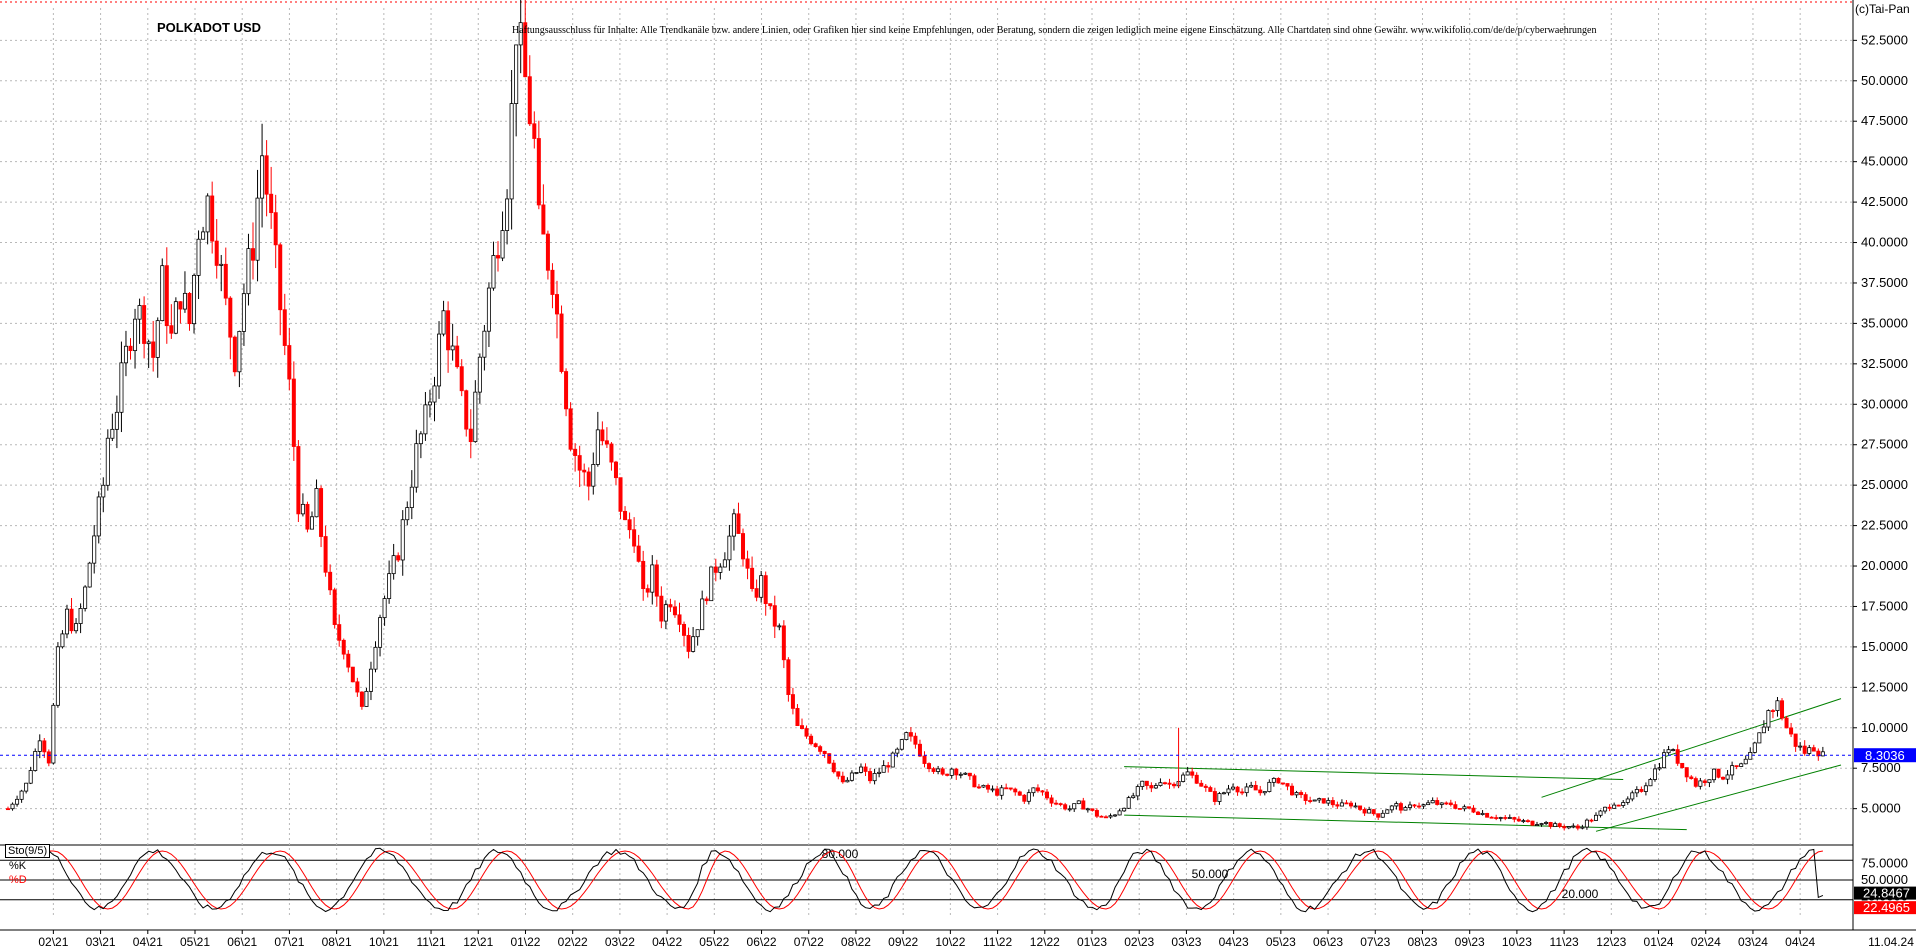  I want to click on stochastic-k-line, so click(915, 880).